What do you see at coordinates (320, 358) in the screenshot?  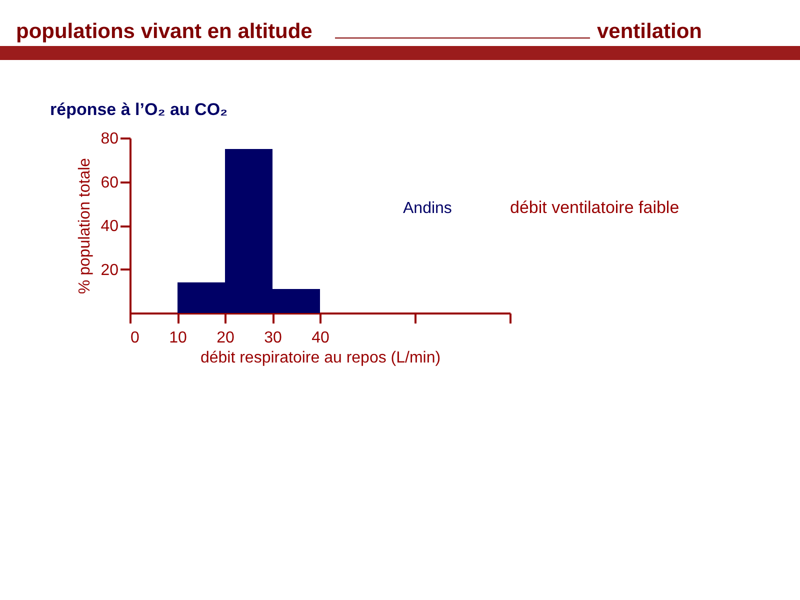 I see `x-axis-title: débit respiratoire au repos (L/min)` at bounding box center [320, 358].